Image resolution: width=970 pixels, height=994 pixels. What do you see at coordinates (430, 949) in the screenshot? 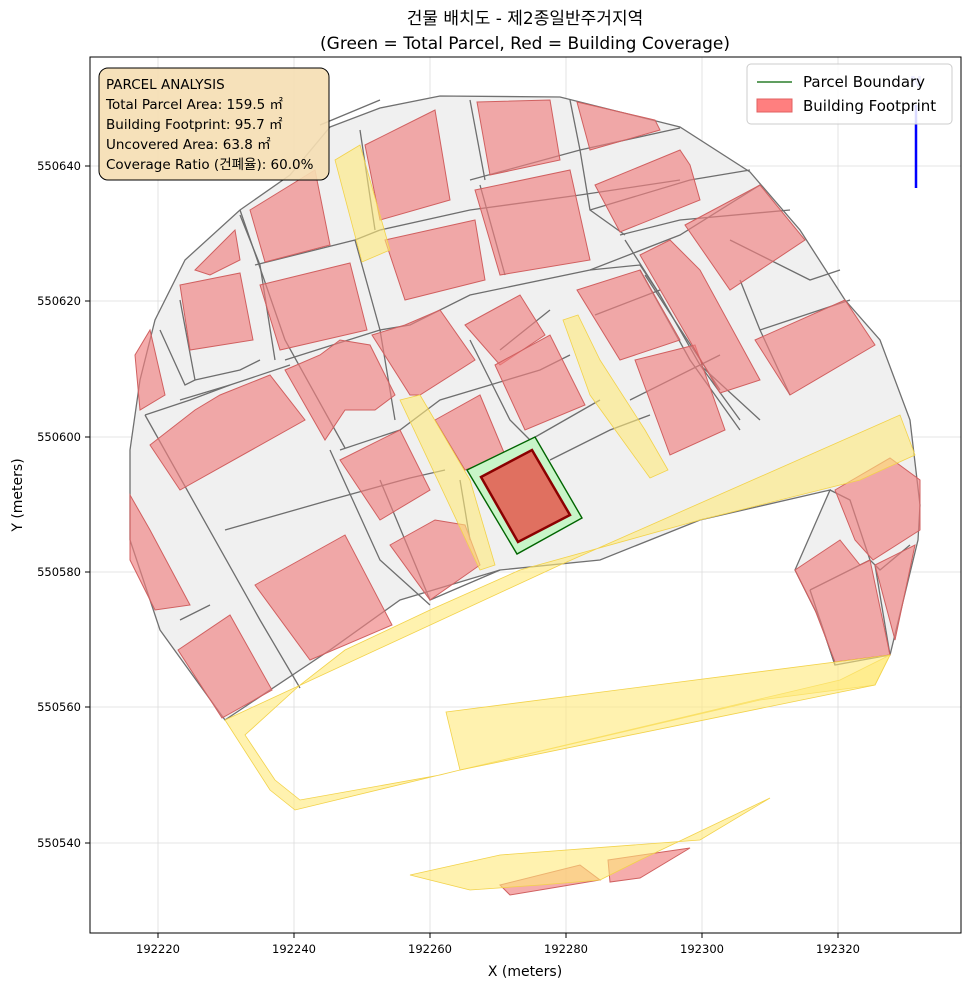
I see `x-tick-label: 192260` at bounding box center [430, 949].